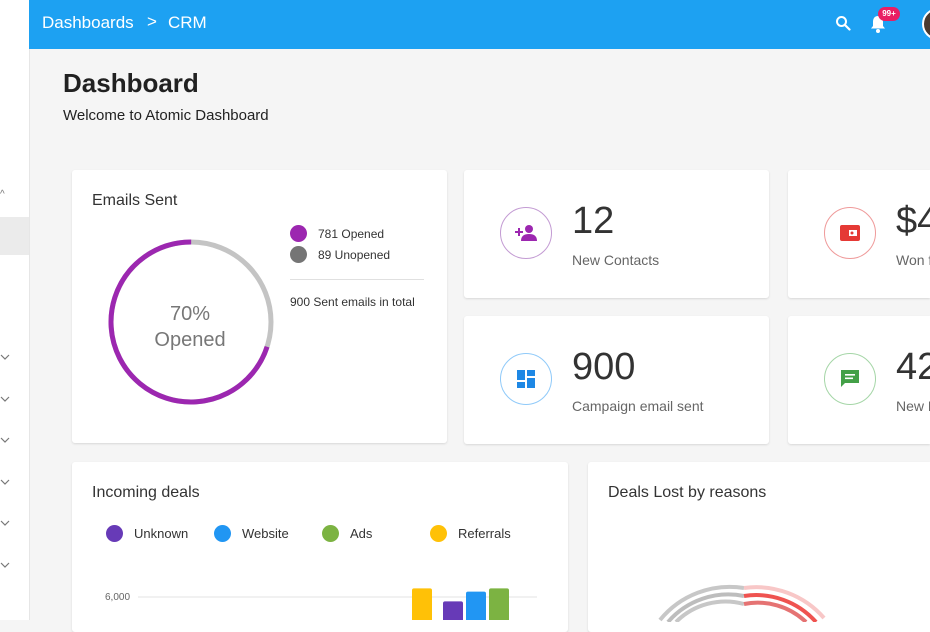 This screenshot has width=930, height=632. Describe the element at coordinates (361, 533) in the screenshot. I see `legend-label: Ads` at that location.